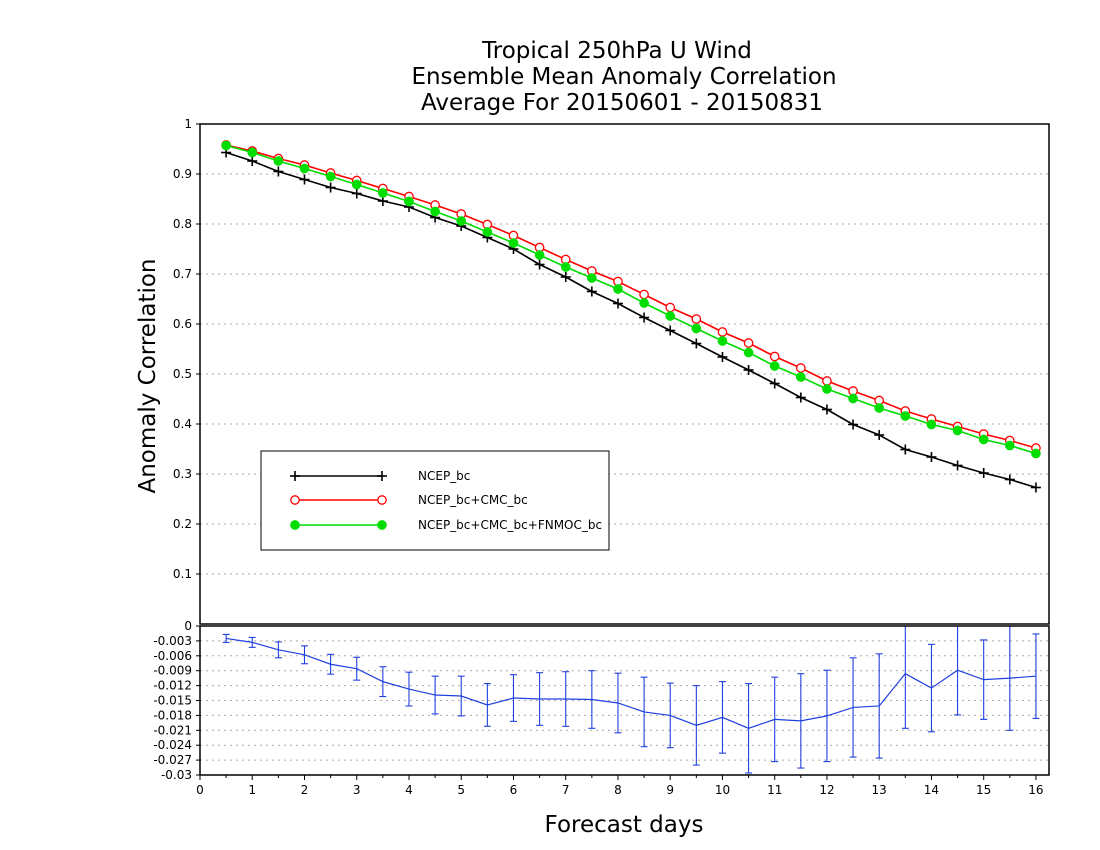 This screenshot has width=1100, height=850. I want to click on lower-y-tick-label: -0.006, so click(172, 656).